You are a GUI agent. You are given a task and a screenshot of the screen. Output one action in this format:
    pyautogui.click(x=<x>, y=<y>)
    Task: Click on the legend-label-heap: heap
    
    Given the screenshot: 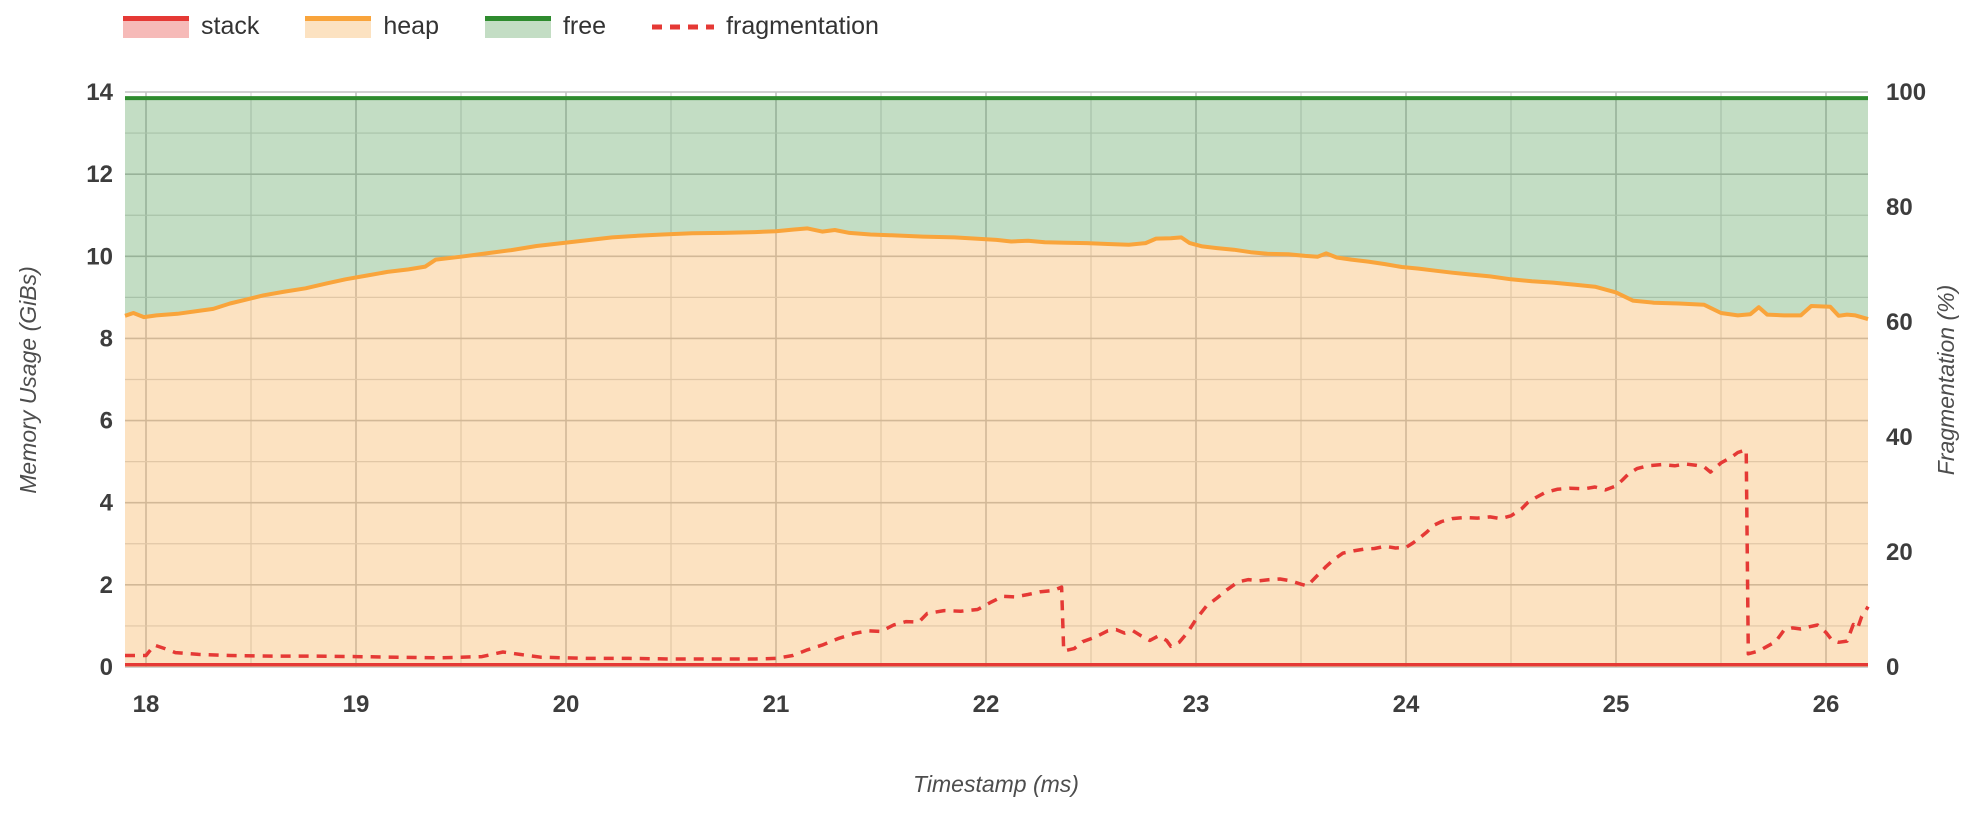 What is the action you would take?
    pyautogui.click(x=411, y=26)
    